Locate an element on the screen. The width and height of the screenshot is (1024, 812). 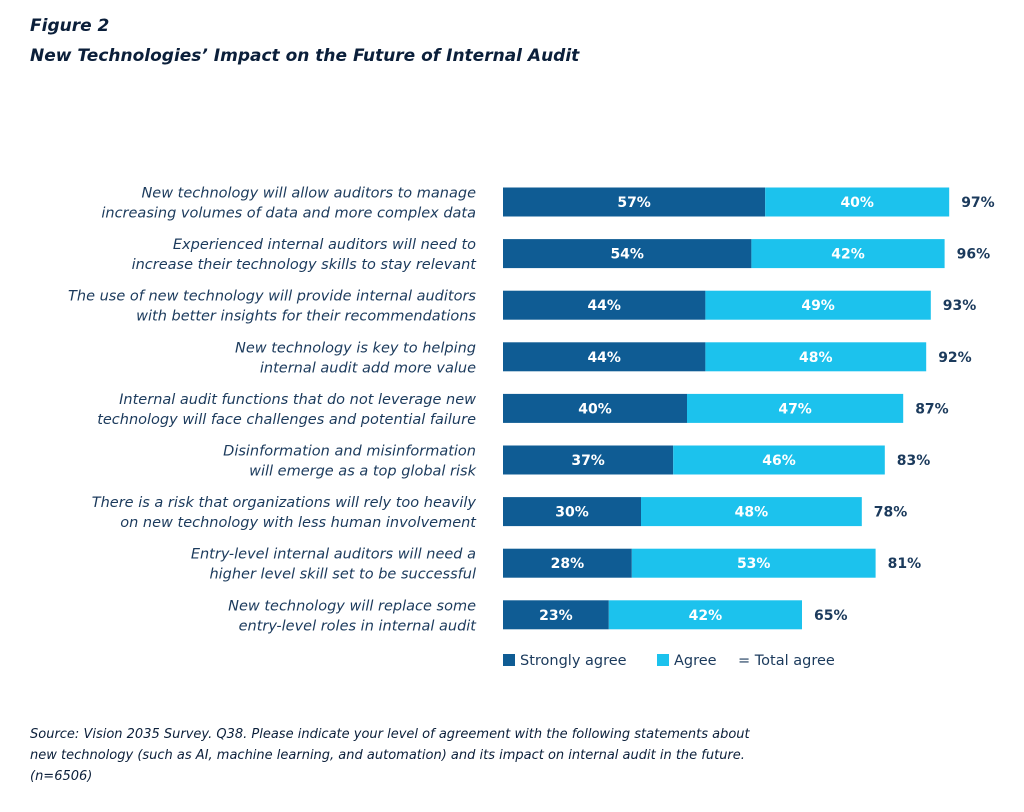
category-label: will emerge as a top global risk is located at coordinates (363, 472).